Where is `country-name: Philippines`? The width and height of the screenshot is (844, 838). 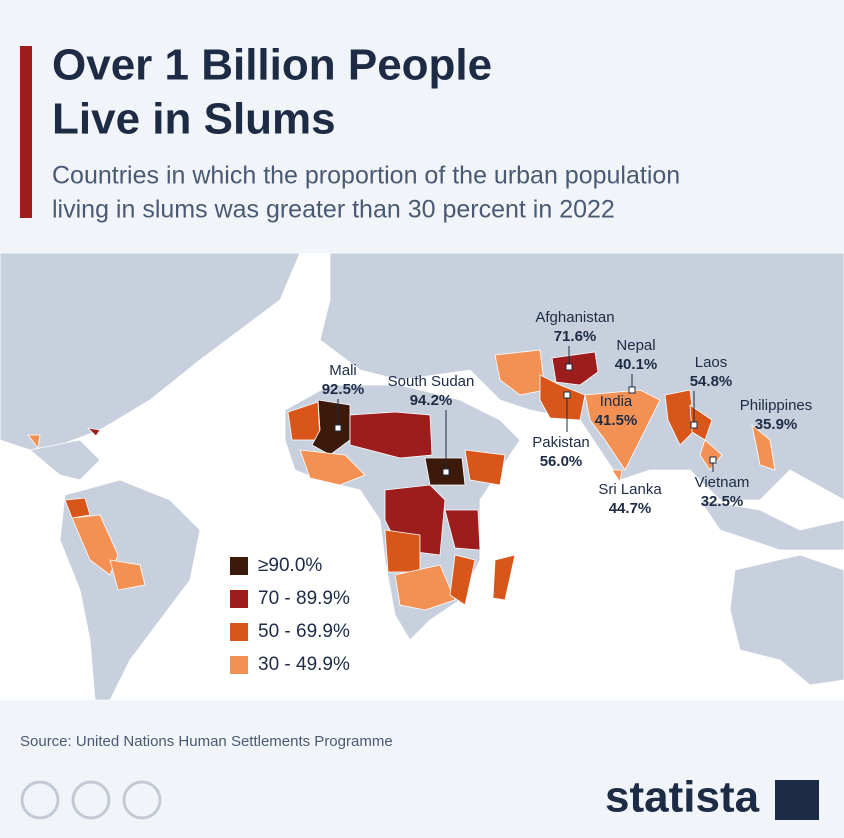 country-name: Philippines is located at coordinates (776, 405).